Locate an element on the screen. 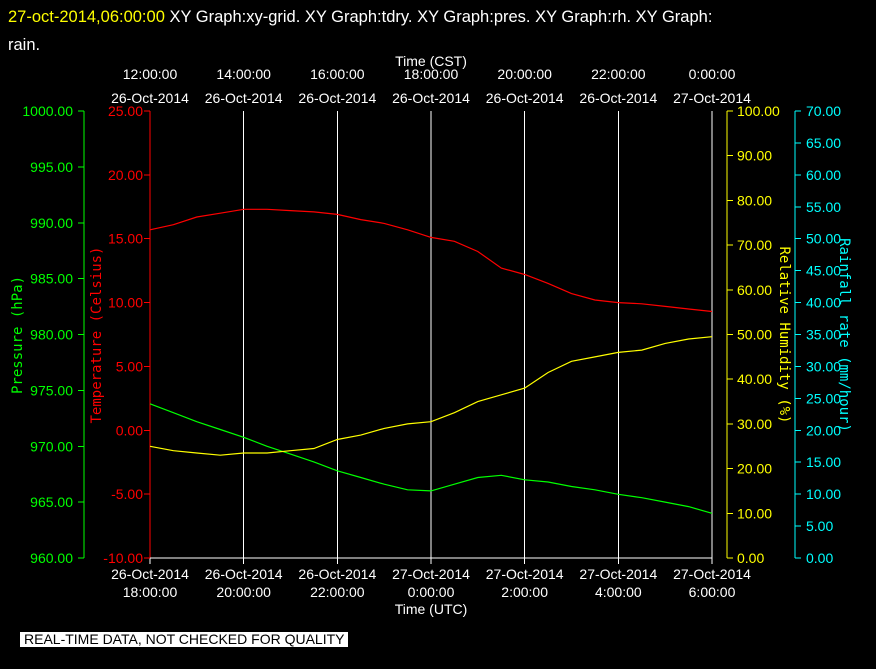  top-tick-label-time: 20:00:00 is located at coordinates (524, 74).